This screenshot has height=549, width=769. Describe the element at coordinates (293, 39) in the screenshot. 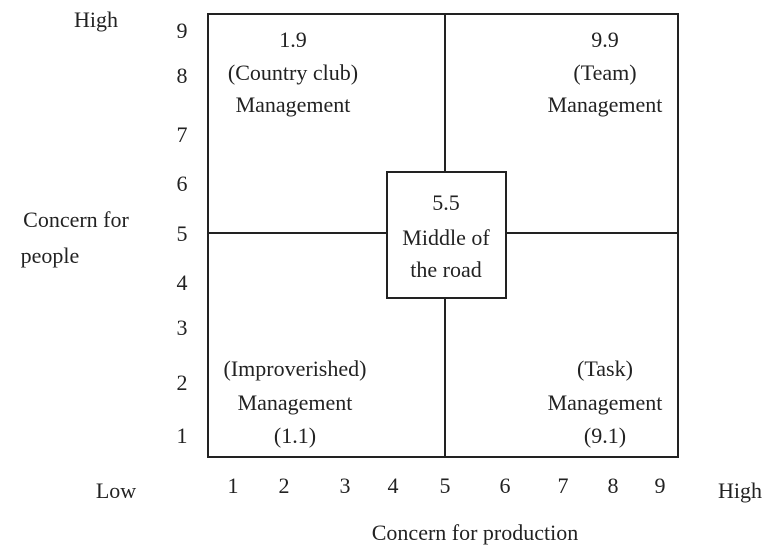

I see `quadrant-text: 1.9` at that location.